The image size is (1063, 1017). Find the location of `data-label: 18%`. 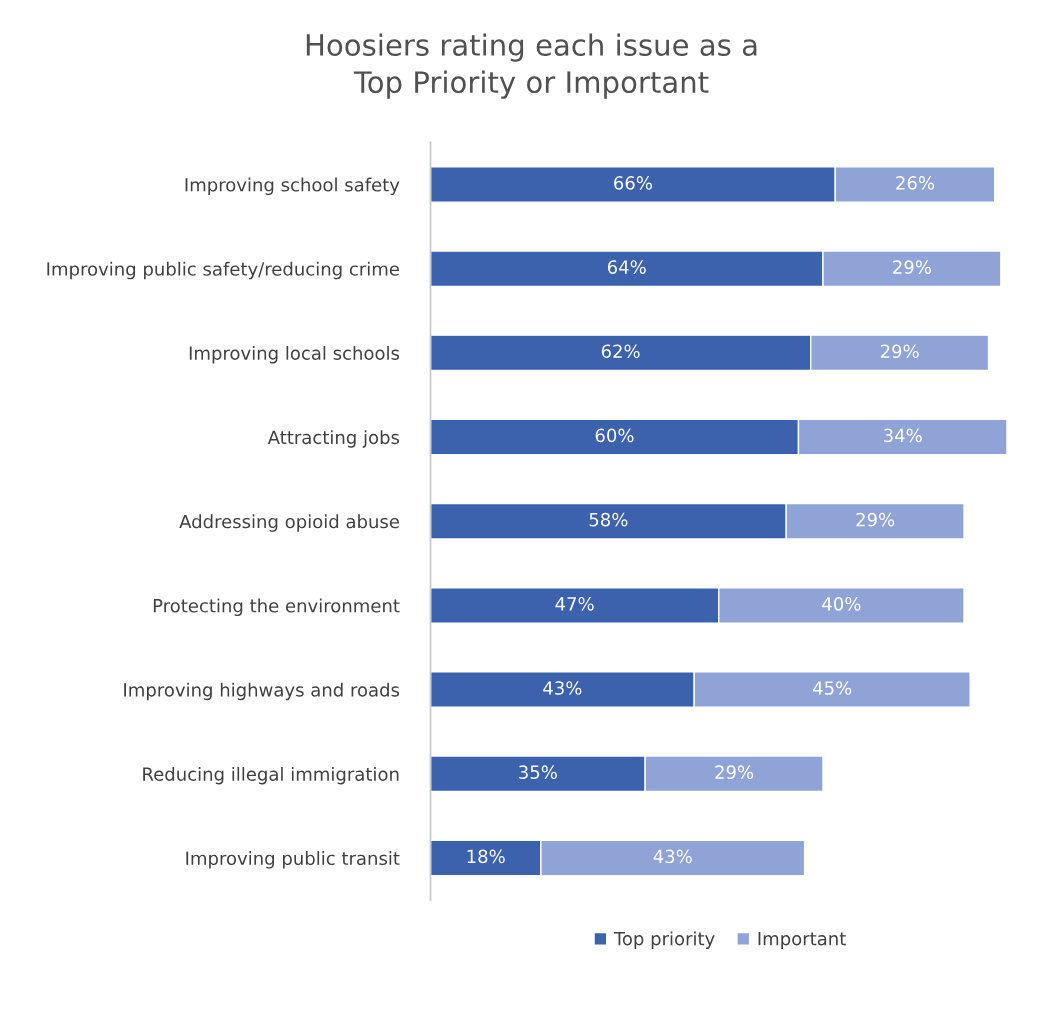

data-label: 18% is located at coordinates (486, 856).